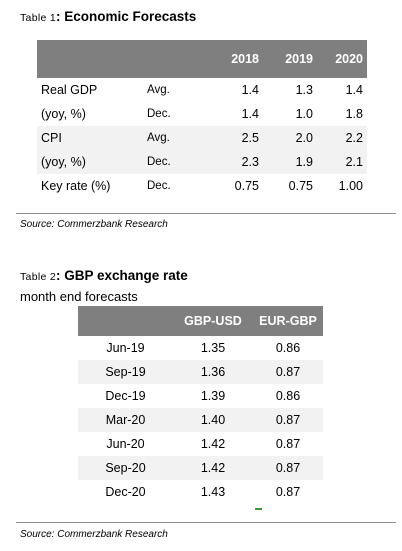 This screenshot has width=402, height=551. I want to click on date-cell: Jun-19, so click(125, 348).